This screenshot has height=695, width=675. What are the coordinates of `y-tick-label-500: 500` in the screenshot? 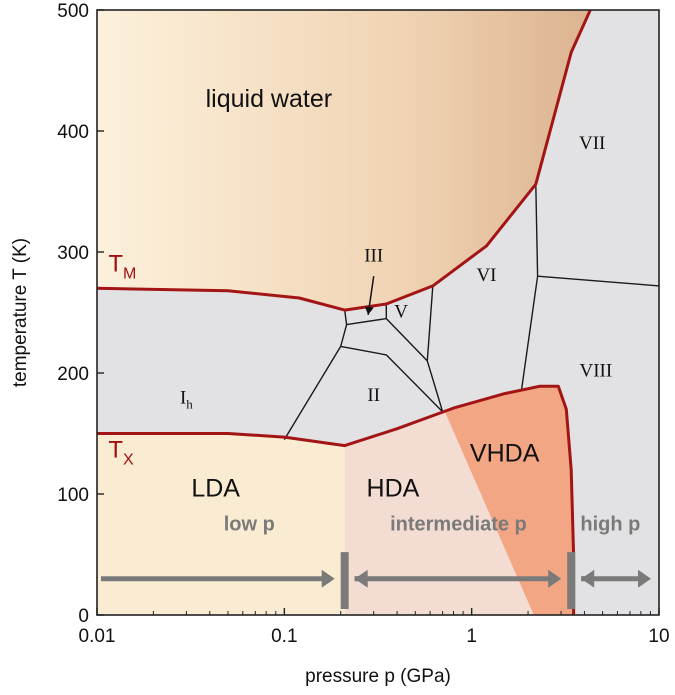 It's located at (73, 11).